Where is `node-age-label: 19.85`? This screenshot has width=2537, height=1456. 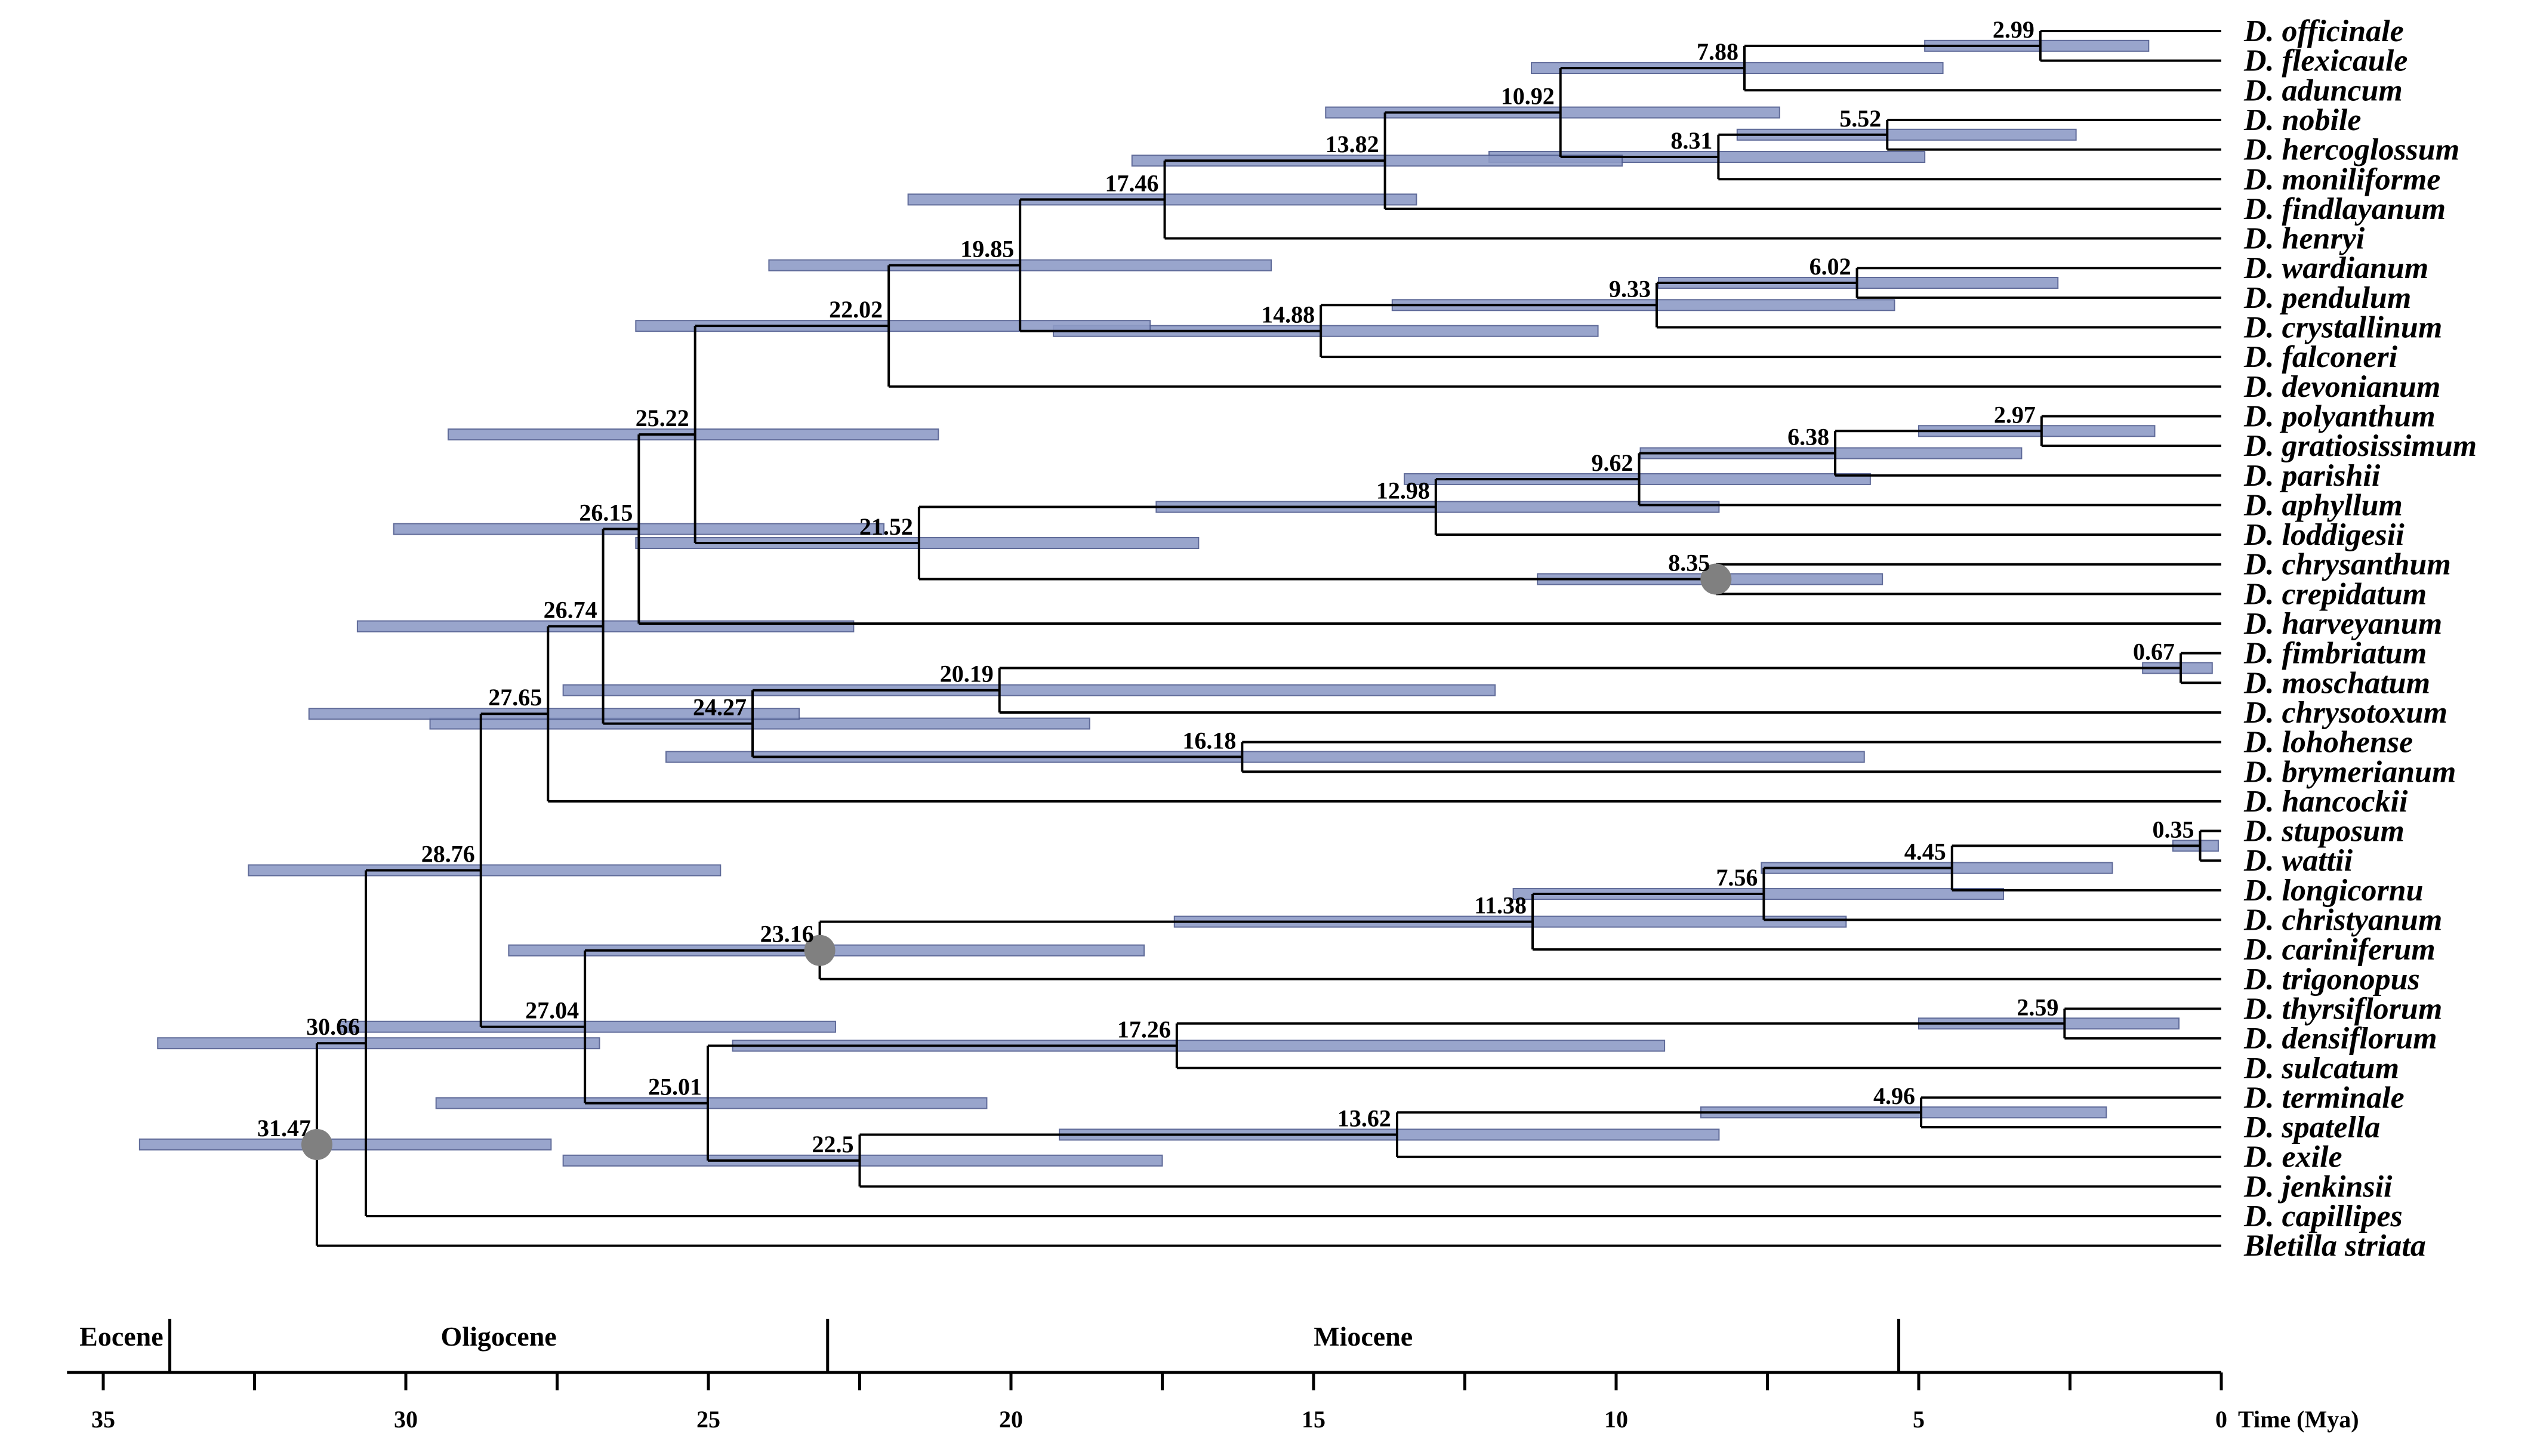
node-age-label: 19.85 is located at coordinates (987, 249).